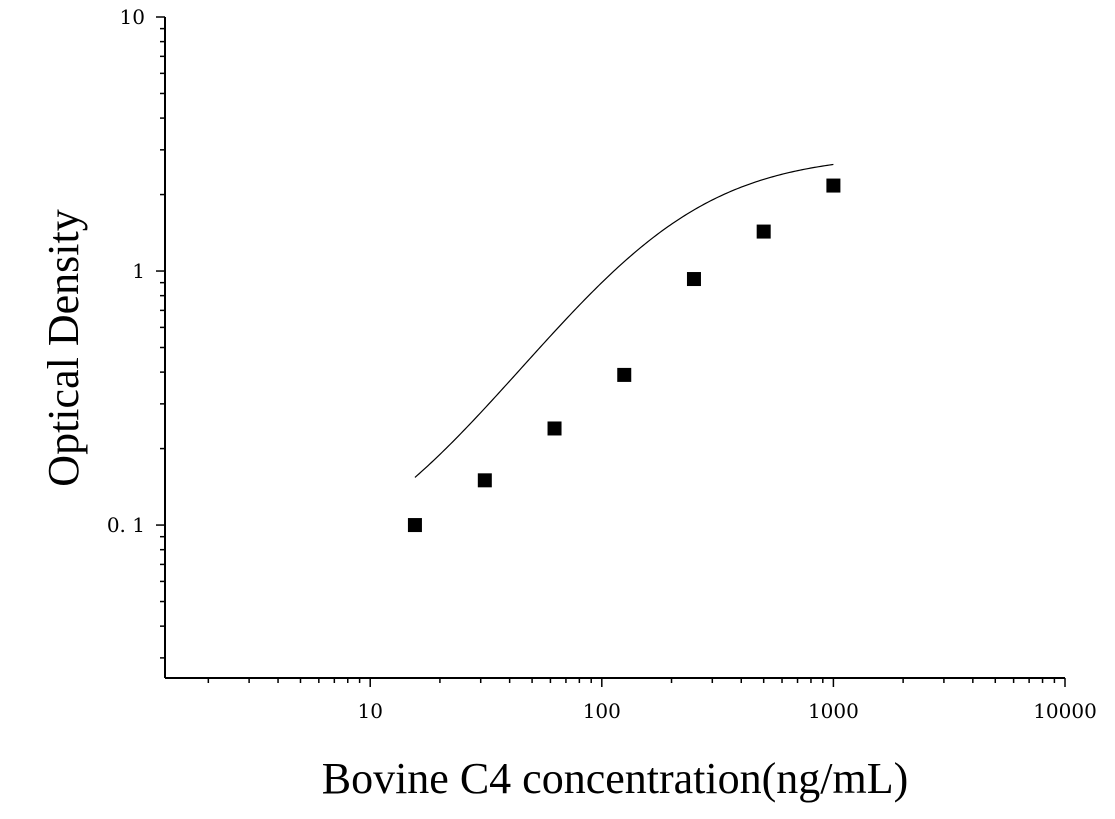  Describe the element at coordinates (833, 711) in the screenshot. I see `x-tick-label: 1000` at that location.